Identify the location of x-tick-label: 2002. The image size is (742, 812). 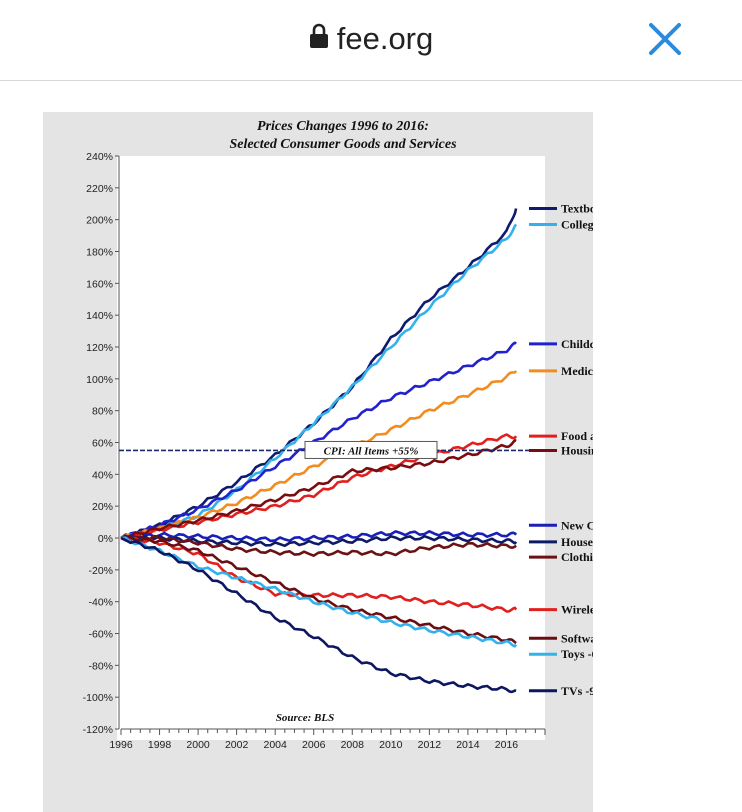
(237, 745).